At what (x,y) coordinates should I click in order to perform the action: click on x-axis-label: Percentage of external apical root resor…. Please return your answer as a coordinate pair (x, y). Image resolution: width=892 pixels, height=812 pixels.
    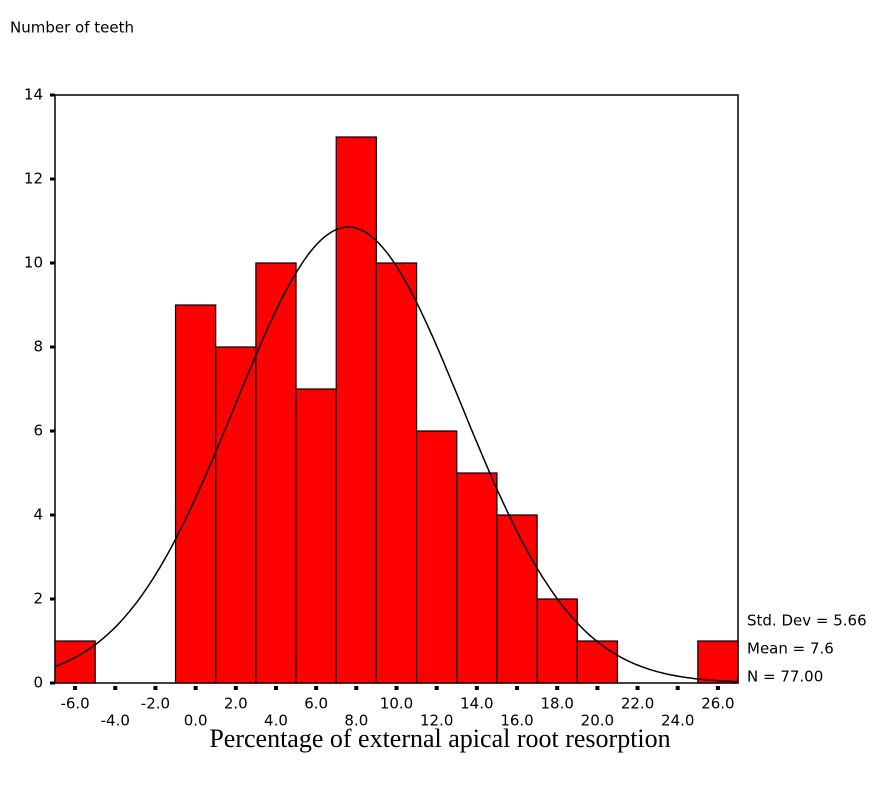
    Looking at the image, I should click on (439, 738).